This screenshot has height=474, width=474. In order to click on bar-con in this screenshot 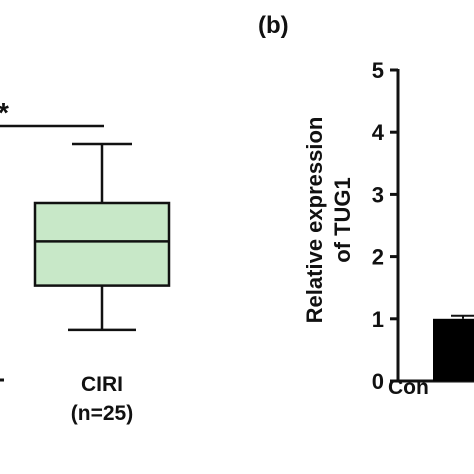, I will do `click(453, 349)`.